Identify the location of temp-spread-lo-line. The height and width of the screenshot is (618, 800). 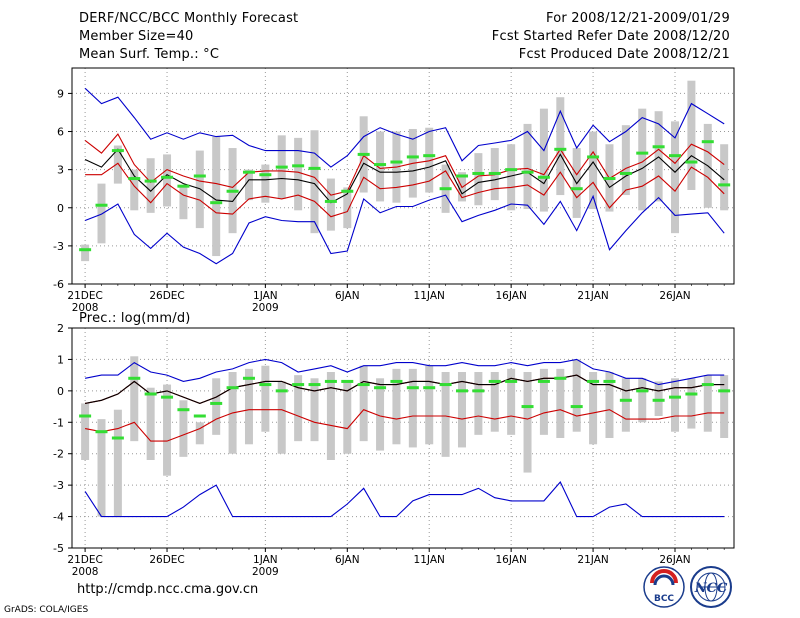
(405, 190).